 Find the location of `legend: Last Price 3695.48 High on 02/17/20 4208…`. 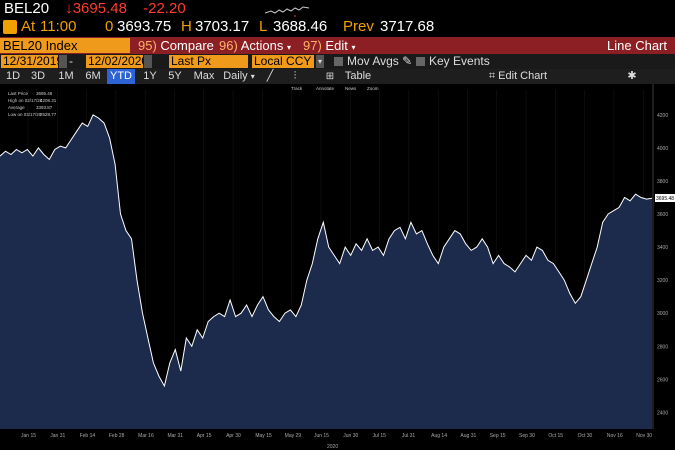

legend: Last Price 3695.48 High on 02/17/20 4208… is located at coordinates (32, 104).